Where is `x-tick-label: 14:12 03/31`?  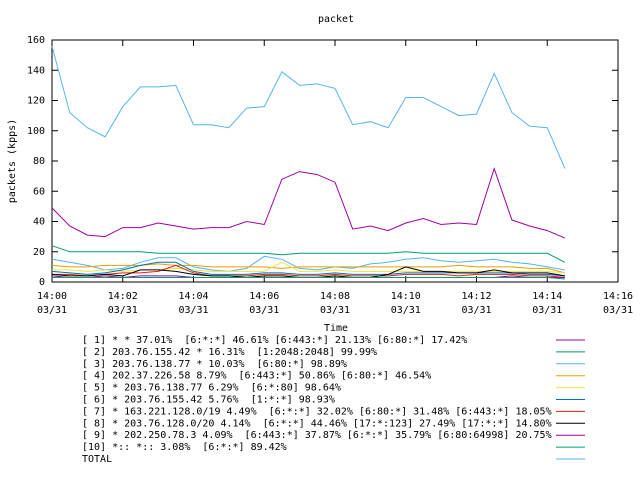
x-tick-label: 14:12 03/31 is located at coordinates (476, 303).